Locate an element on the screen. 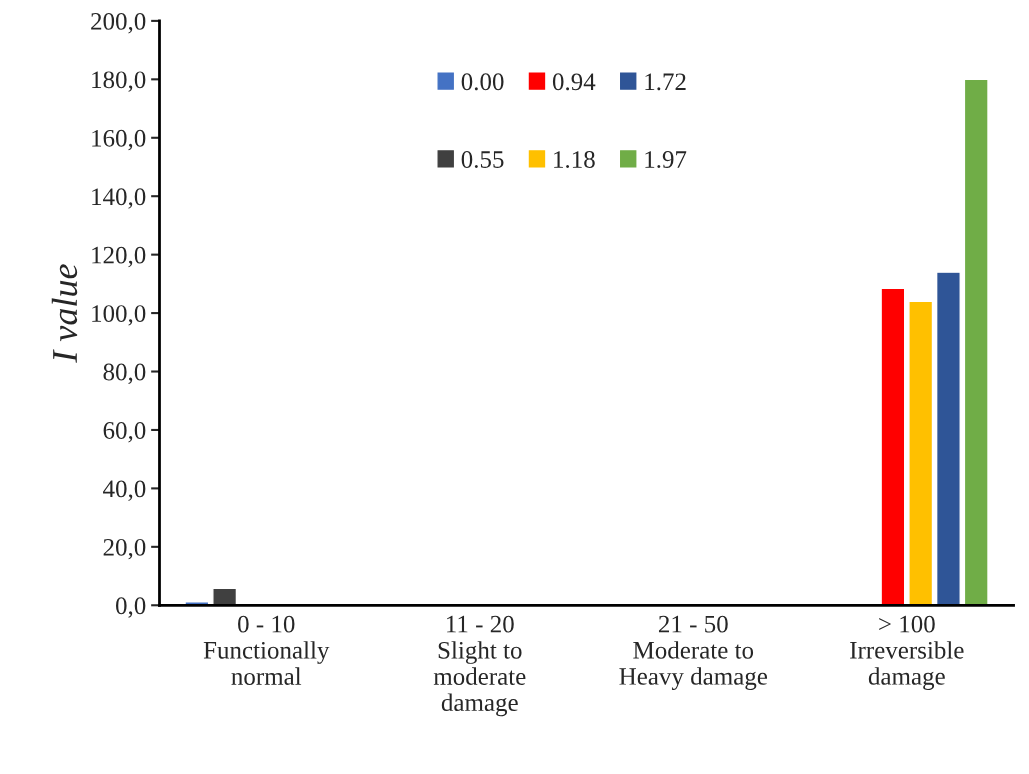  y-tick-label: 120,0 is located at coordinates (119, 257).